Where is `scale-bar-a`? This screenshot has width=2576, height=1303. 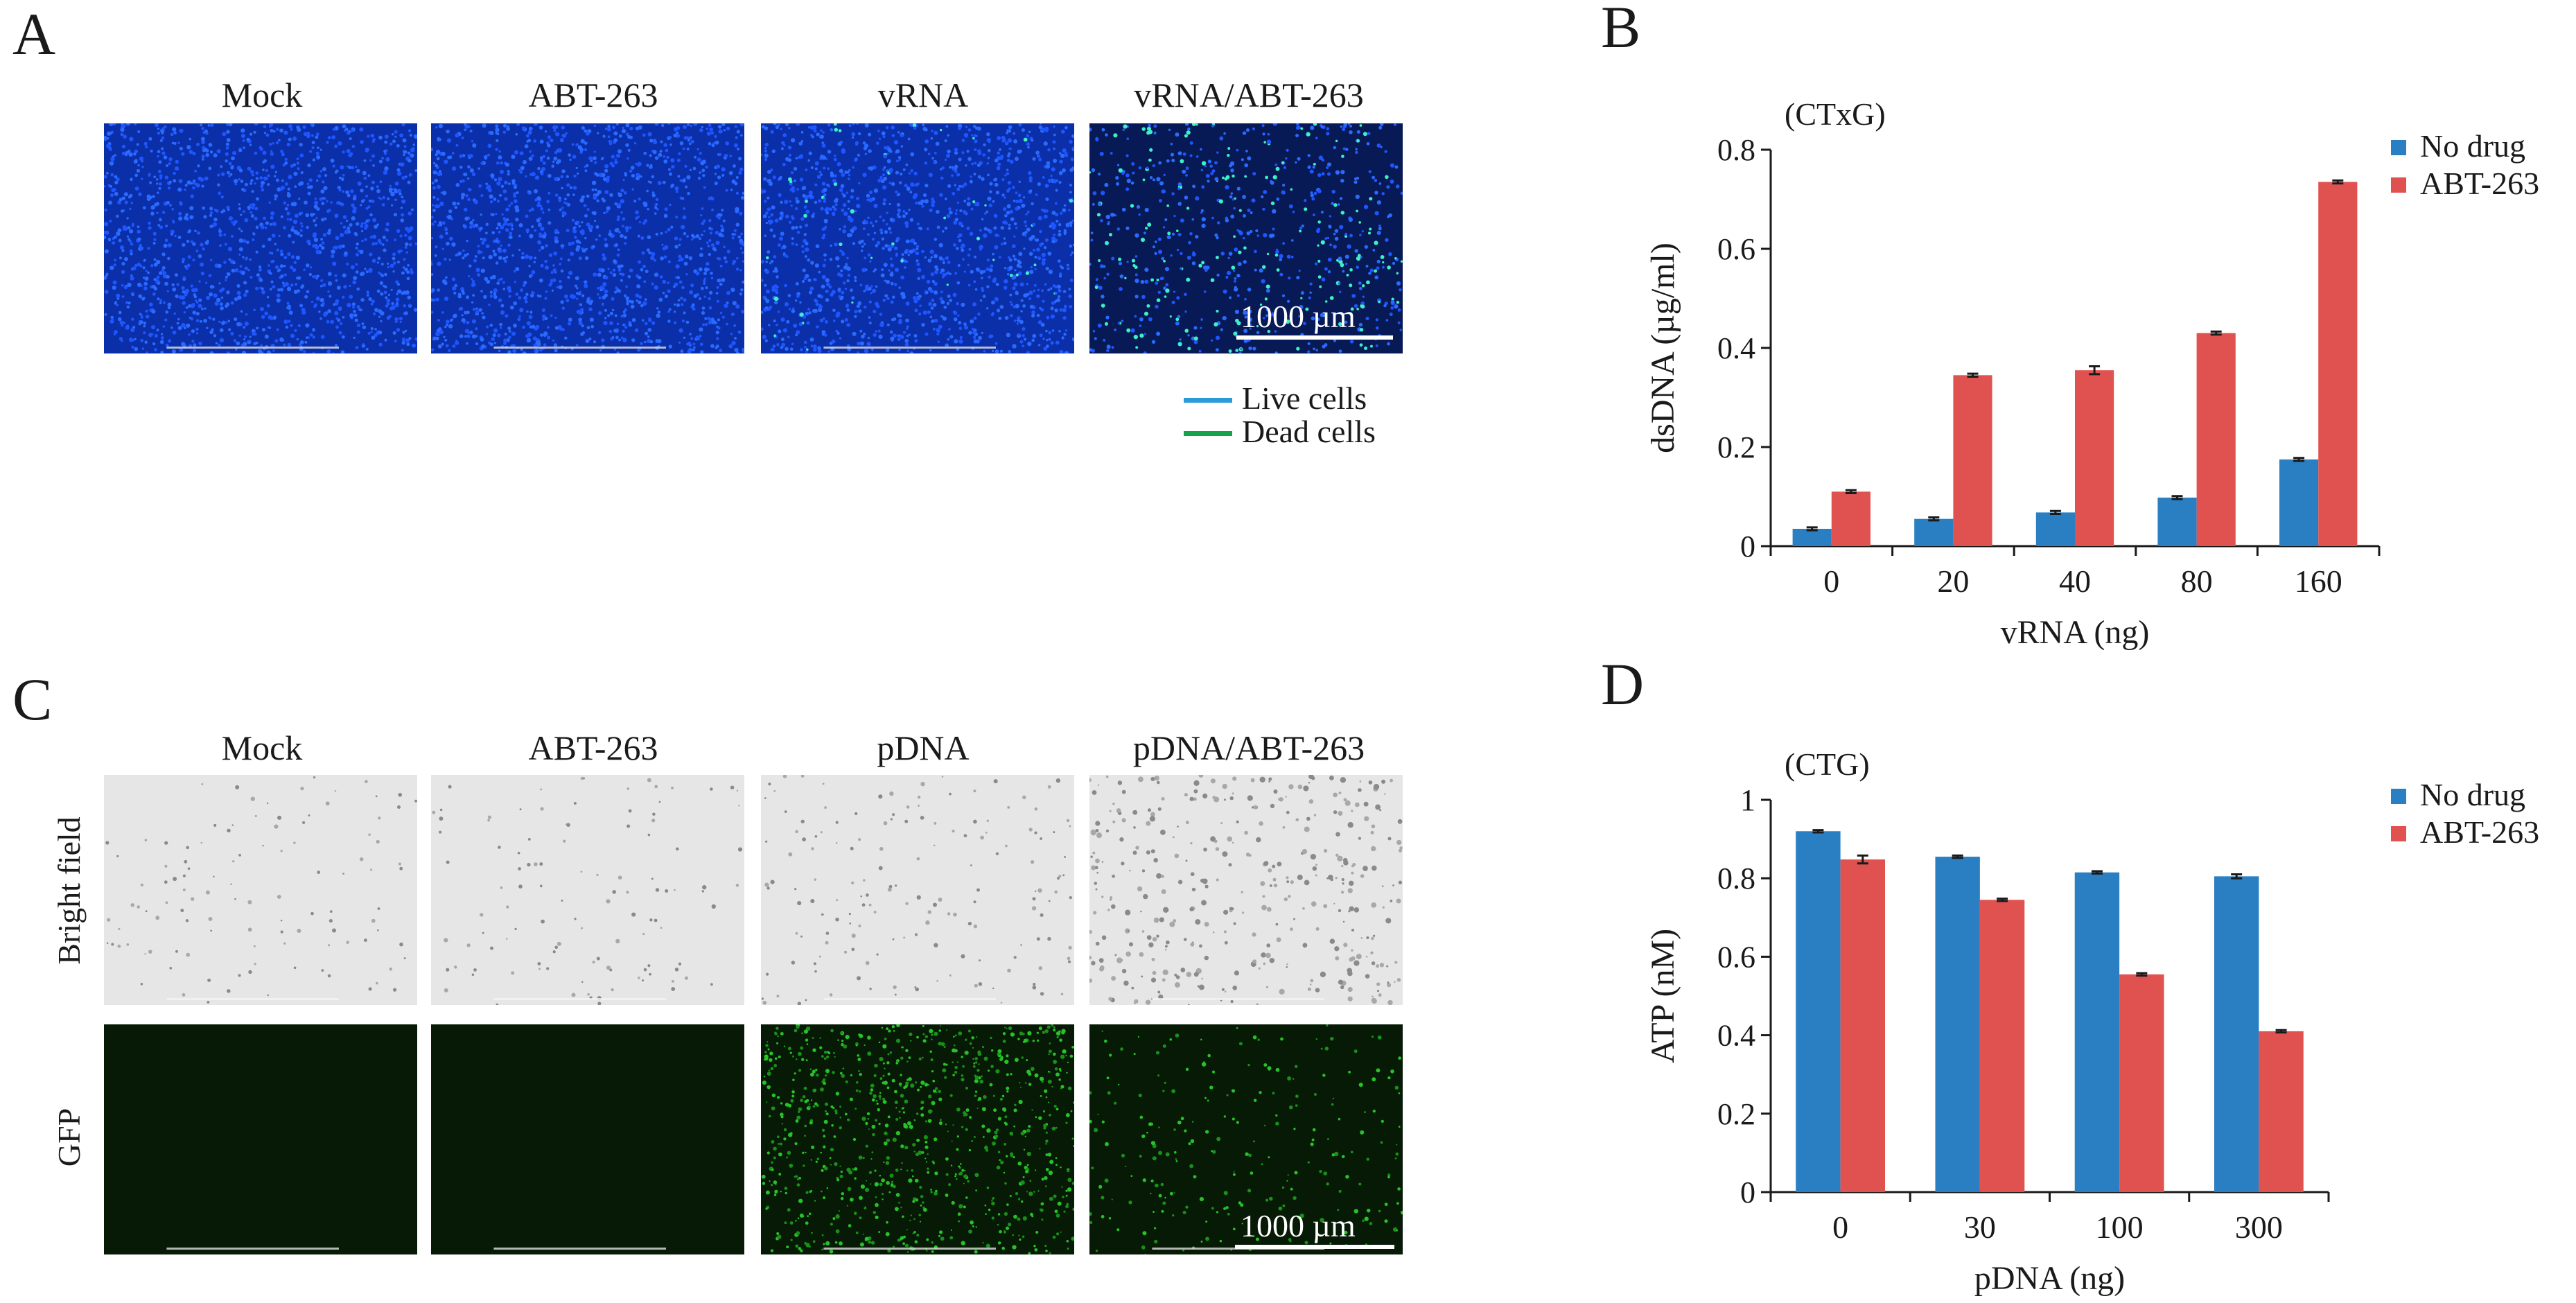
scale-bar-a is located at coordinates (1314, 337).